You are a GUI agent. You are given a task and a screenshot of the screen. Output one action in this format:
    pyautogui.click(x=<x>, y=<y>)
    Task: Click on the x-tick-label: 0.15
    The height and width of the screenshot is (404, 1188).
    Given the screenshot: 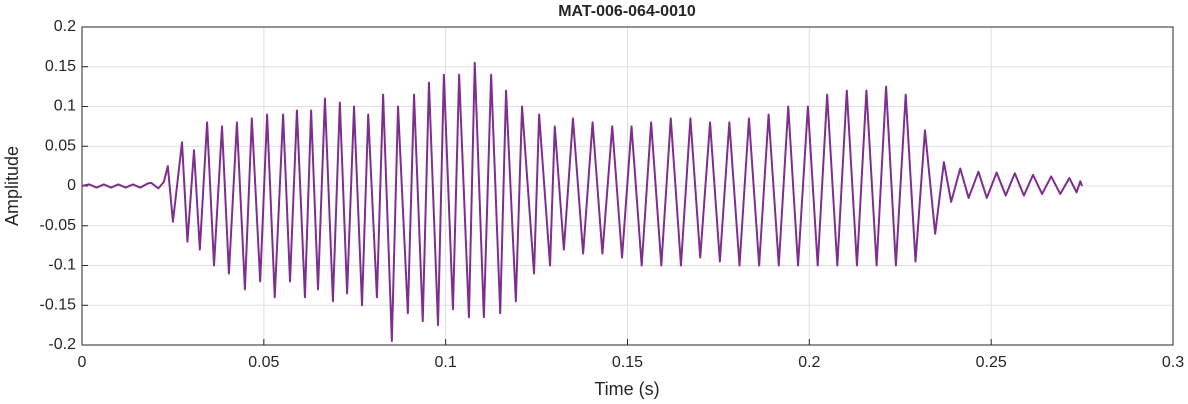 What is the action you would take?
    pyautogui.click(x=627, y=362)
    